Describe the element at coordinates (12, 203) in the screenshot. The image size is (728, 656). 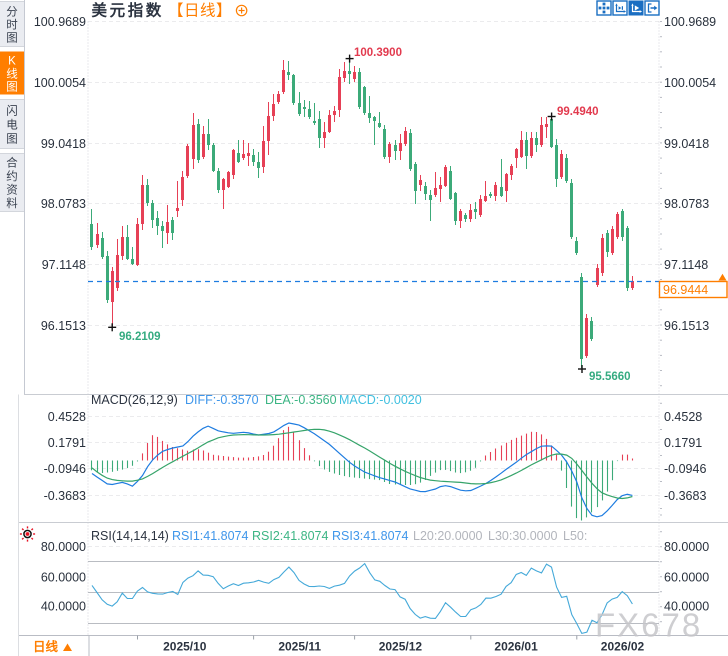
I see `svg-text: 料` at that location.